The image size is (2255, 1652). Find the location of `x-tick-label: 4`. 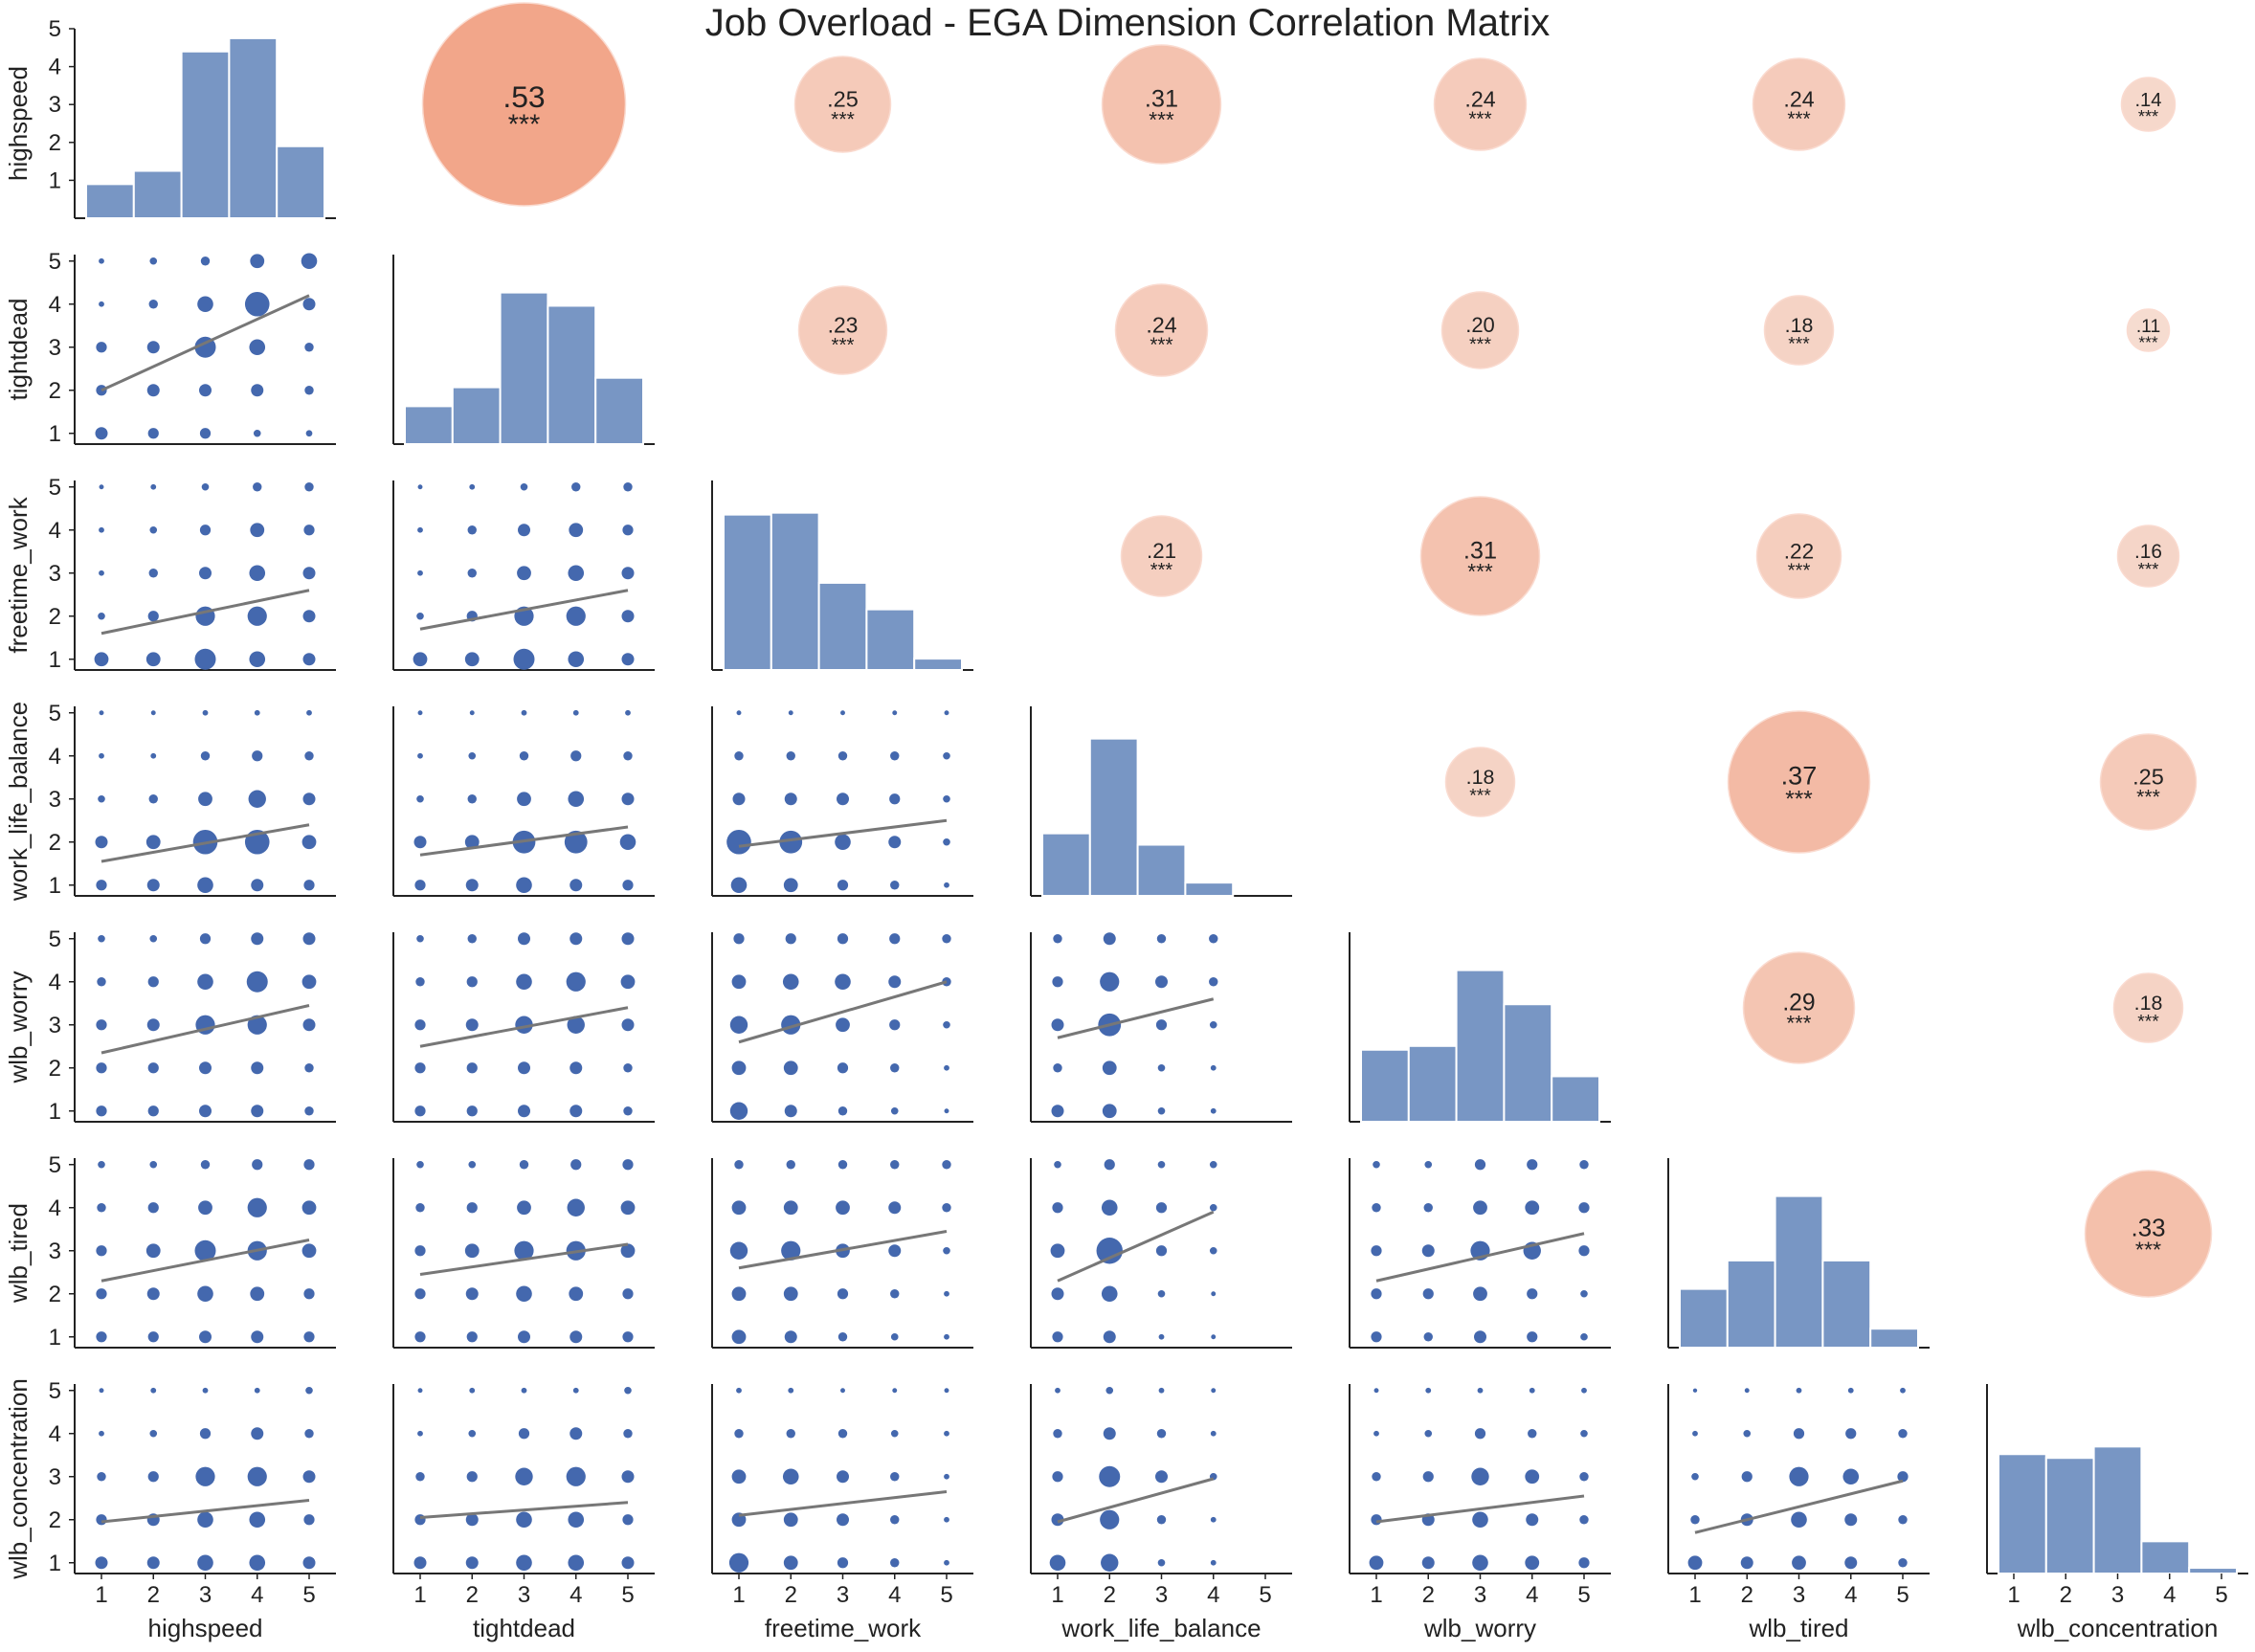

x-tick-label: 4 is located at coordinates (894, 1595).